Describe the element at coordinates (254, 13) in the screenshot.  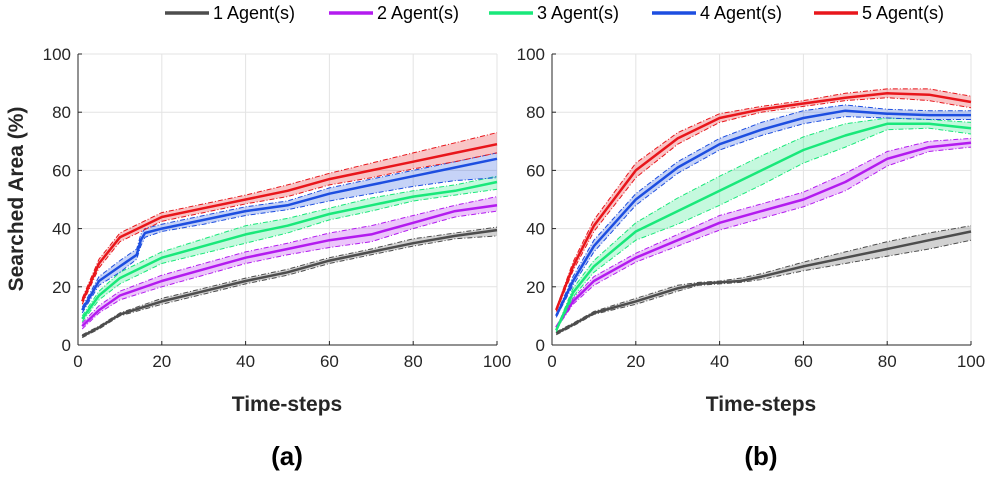
I see `legend-label-1-agent: 1 Agent(s)` at that location.